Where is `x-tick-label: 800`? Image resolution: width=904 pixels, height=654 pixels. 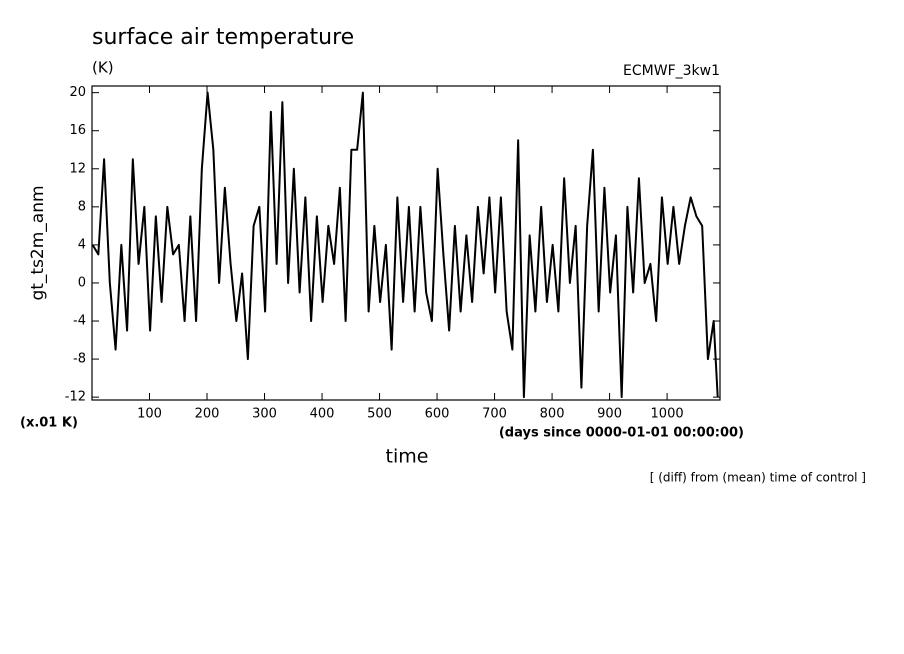
x-tick-label: 800 is located at coordinates (552, 414).